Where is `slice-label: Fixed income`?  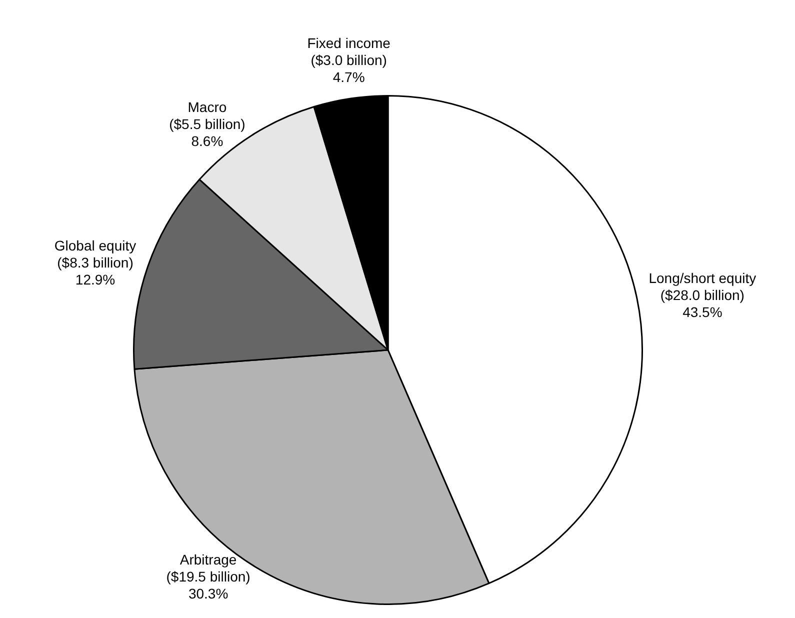
slice-label: Fixed income is located at coordinates (349, 43).